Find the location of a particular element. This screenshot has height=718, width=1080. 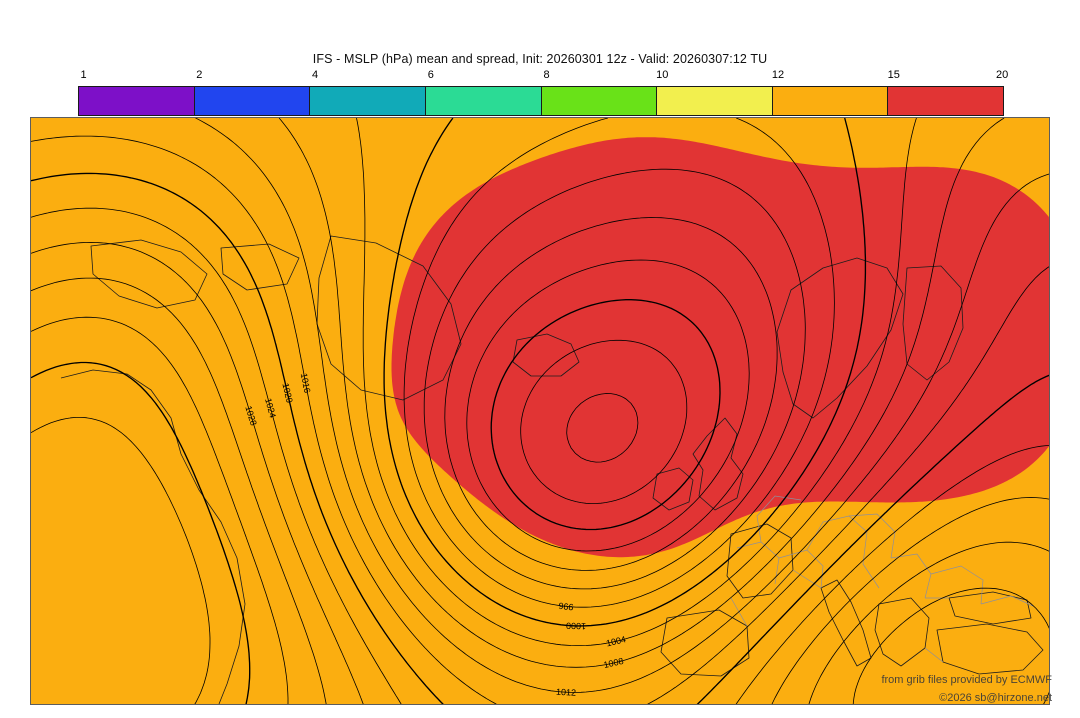

colorbar-strip is located at coordinates (541, 101).